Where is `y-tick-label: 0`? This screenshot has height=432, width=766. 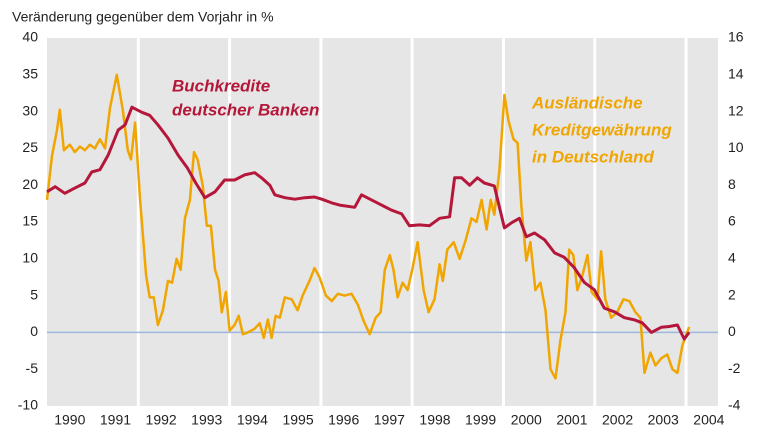 y-tick-label: 0 is located at coordinates (34, 331).